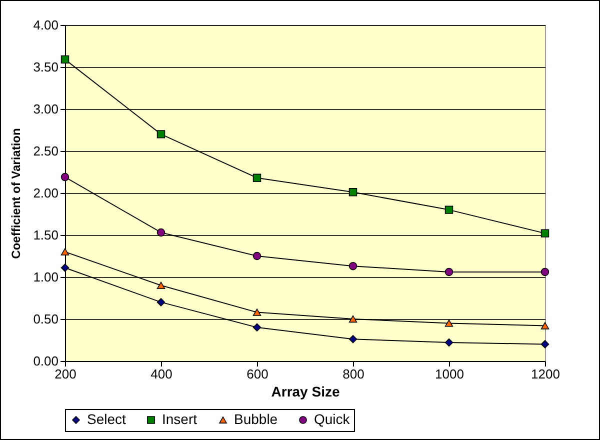 The image size is (602, 442). What do you see at coordinates (332, 419) in the screenshot?
I see `legend-label: Quick` at bounding box center [332, 419].